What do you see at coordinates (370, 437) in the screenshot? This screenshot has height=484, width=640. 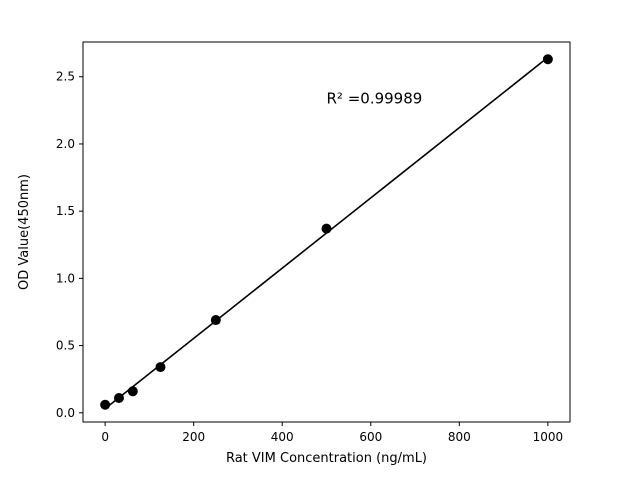 I see `x-tick-label: 600` at bounding box center [370, 437].